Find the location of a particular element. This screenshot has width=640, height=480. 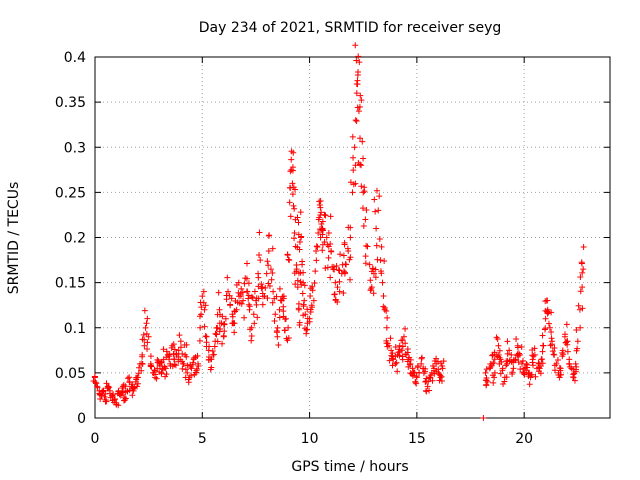

y-tick-label: 0.05 is located at coordinates (70, 374).